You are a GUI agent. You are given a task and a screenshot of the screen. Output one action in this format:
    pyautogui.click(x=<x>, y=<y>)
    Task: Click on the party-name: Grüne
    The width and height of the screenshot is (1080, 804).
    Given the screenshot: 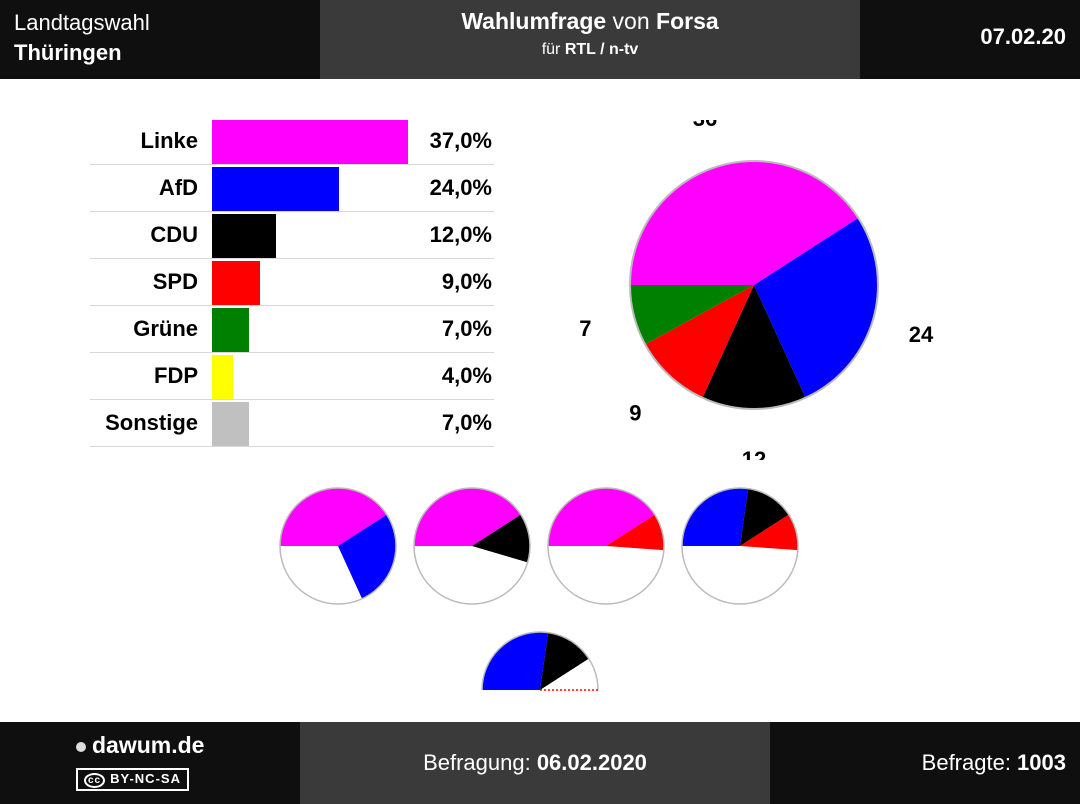 What is the action you would take?
    pyautogui.click(x=165, y=328)
    